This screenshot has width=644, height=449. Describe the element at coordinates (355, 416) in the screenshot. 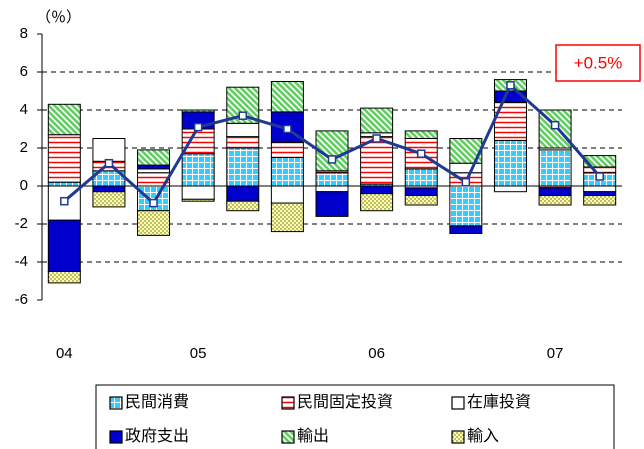

I see `legend-box` at that location.